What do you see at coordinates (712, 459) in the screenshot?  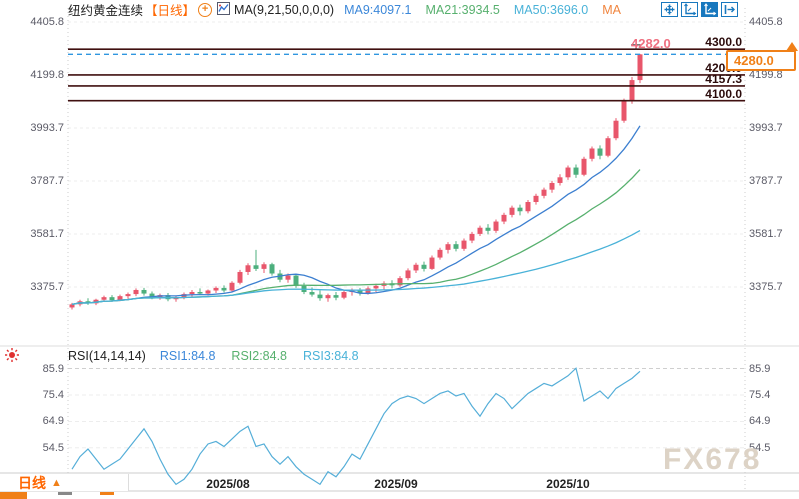 I see `watermark: FX678` at bounding box center [712, 459].